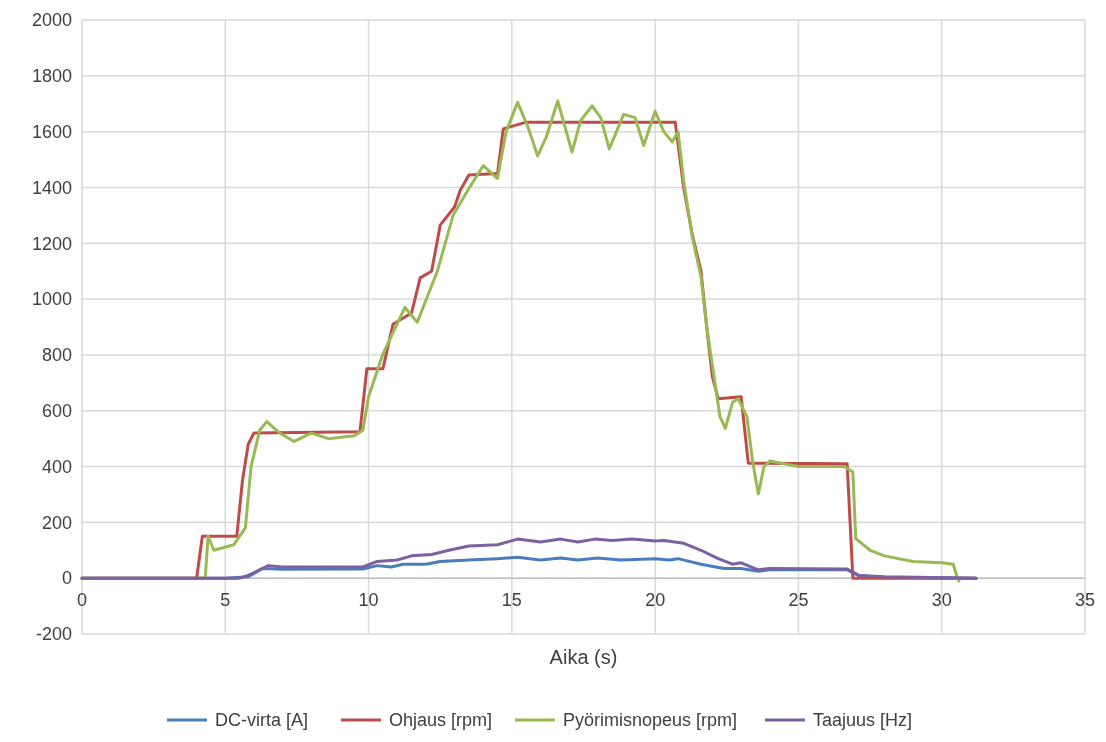 The width and height of the screenshot is (1106, 742). What do you see at coordinates (56, 355) in the screenshot?
I see `y-tick-label: 800` at bounding box center [56, 355].